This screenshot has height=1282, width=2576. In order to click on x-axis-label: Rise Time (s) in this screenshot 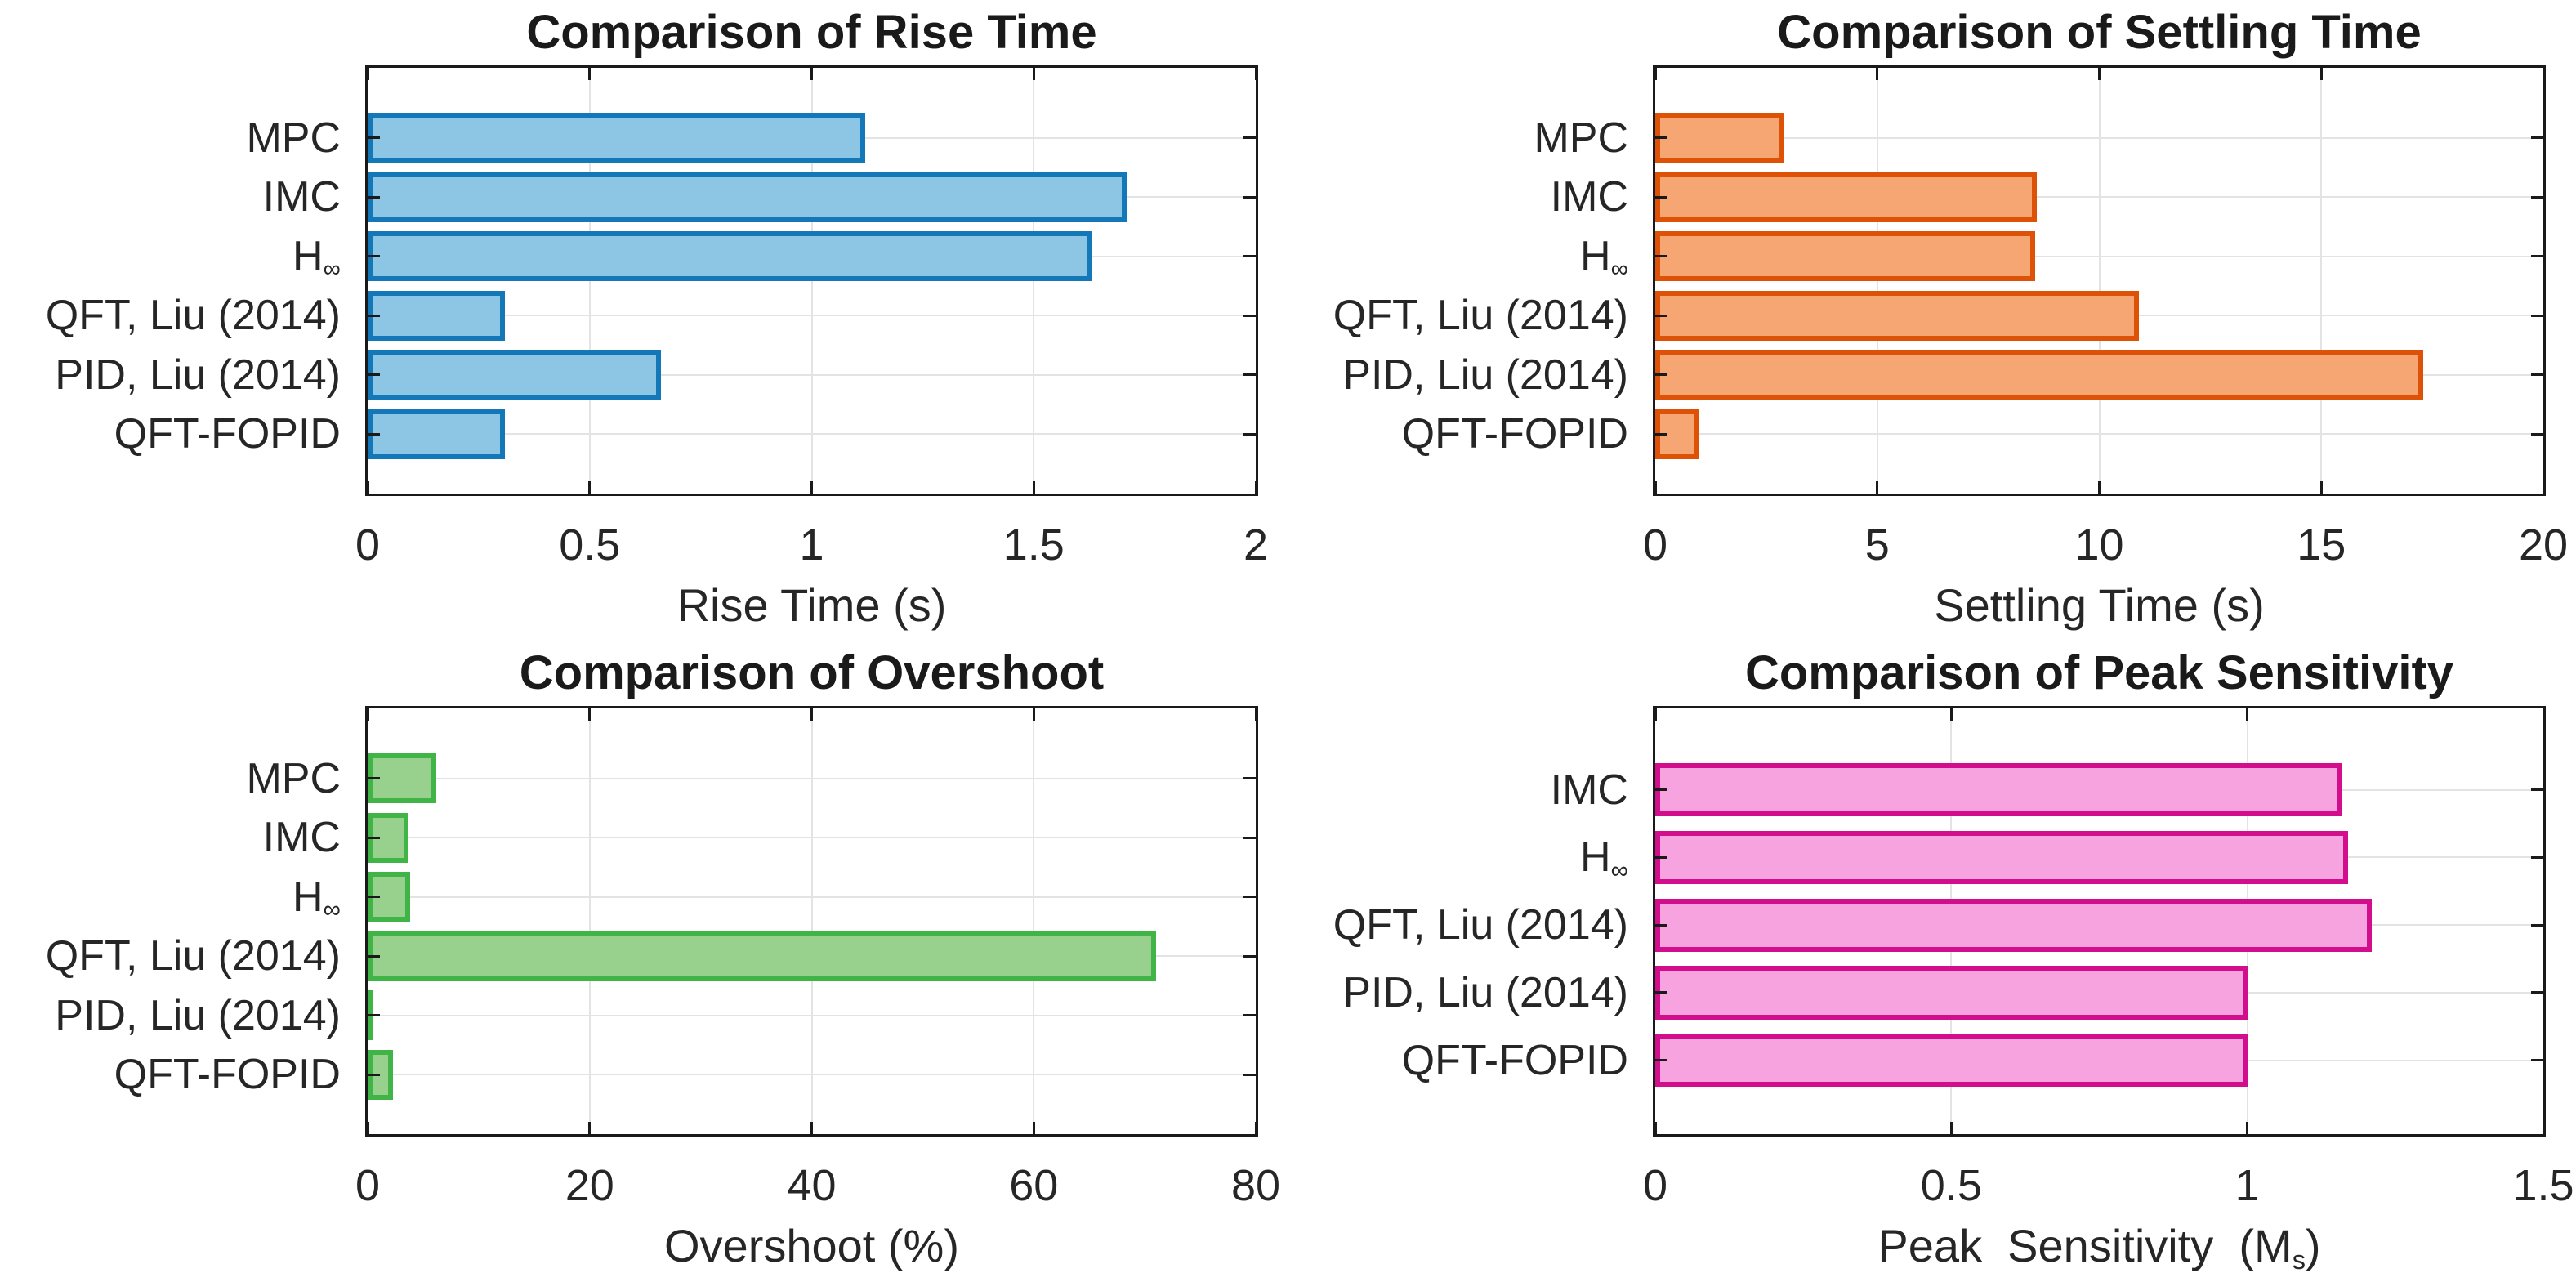, I will do `click(811, 605)`.